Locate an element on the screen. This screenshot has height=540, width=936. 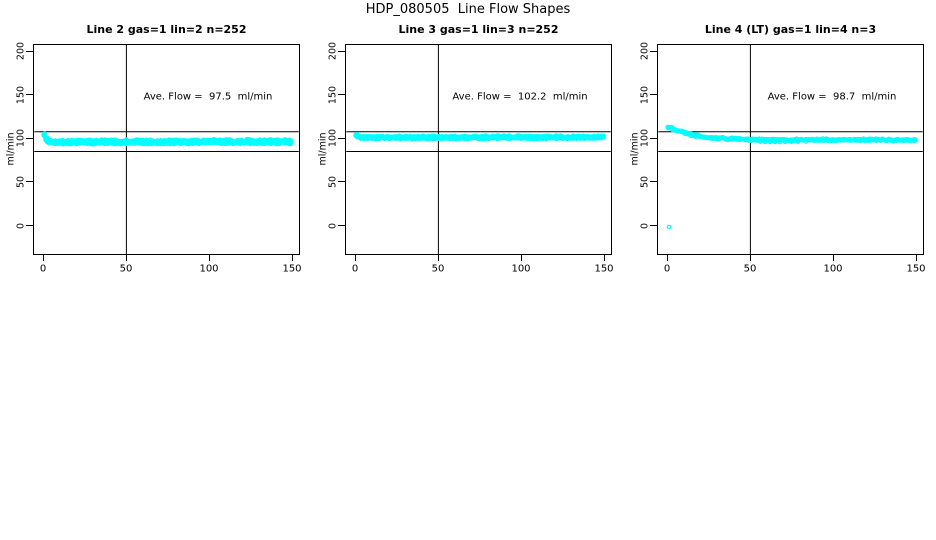
panel-title: Line 2 gas=1 lin=2 n=252 is located at coordinates (166, 29).